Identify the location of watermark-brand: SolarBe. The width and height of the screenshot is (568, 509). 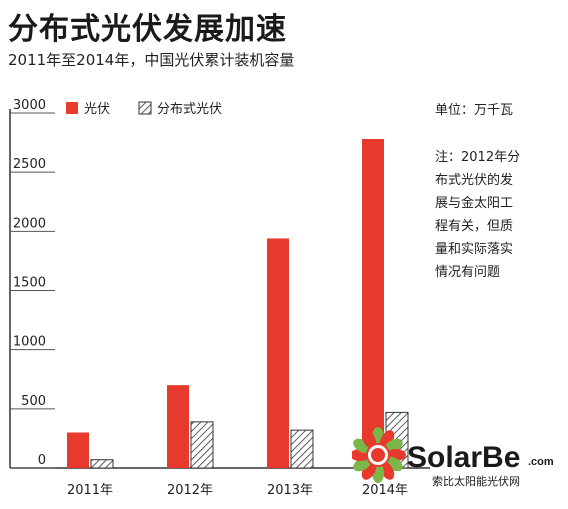
(463, 457).